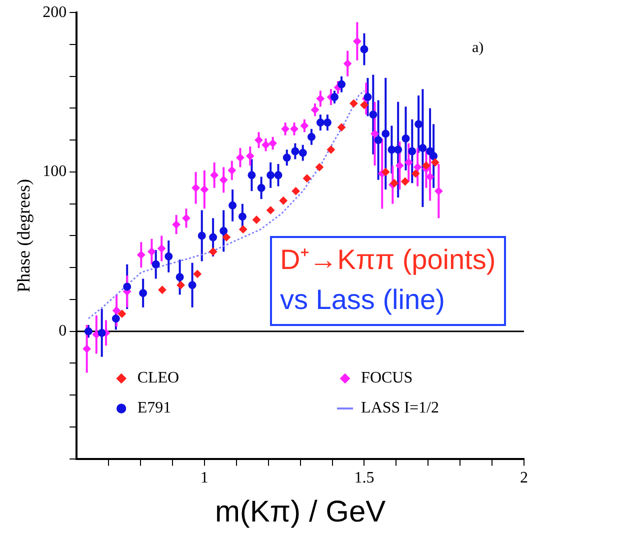  I want to click on y-axis-title: Phase (degrees), so click(24, 235).